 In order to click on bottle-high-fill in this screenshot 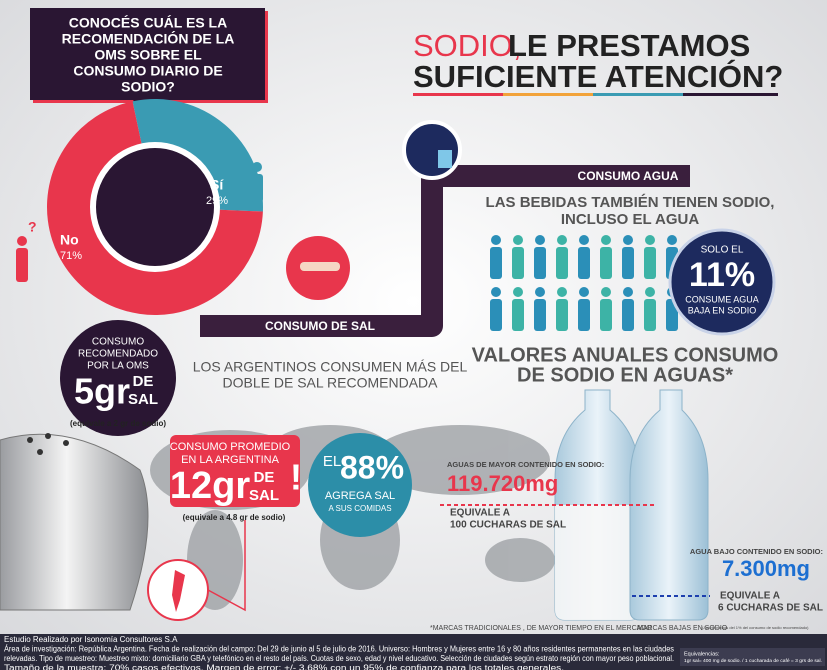, I will do `click(597, 562)`.